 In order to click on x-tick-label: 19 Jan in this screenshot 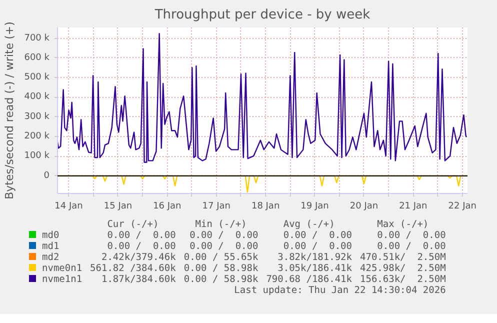, I will do `click(314, 207)`.